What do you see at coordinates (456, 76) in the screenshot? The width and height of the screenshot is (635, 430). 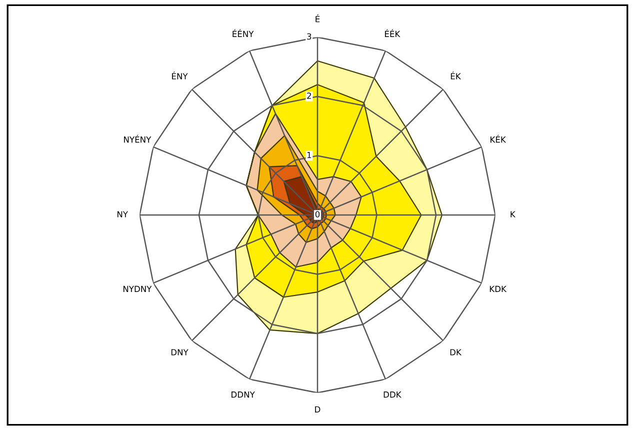 I see `spoke-label: ÉK` at bounding box center [456, 76].